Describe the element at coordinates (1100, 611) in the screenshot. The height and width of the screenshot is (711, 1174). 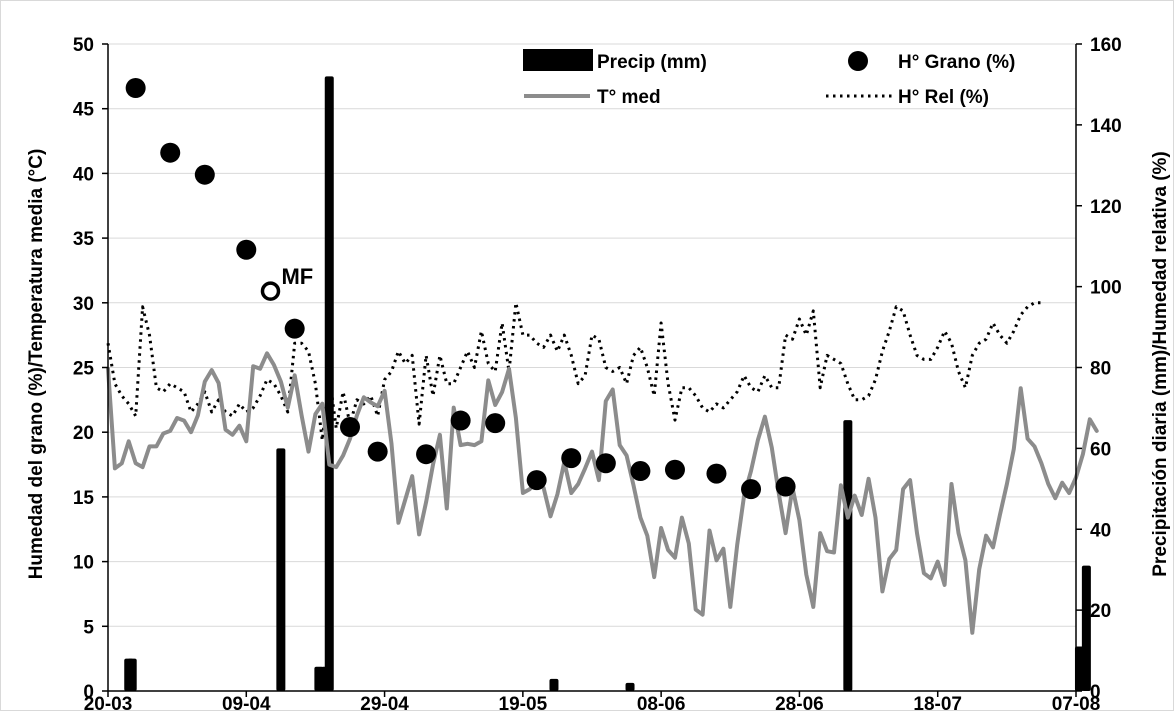
I see `y-right-tick-label: 20` at that location.